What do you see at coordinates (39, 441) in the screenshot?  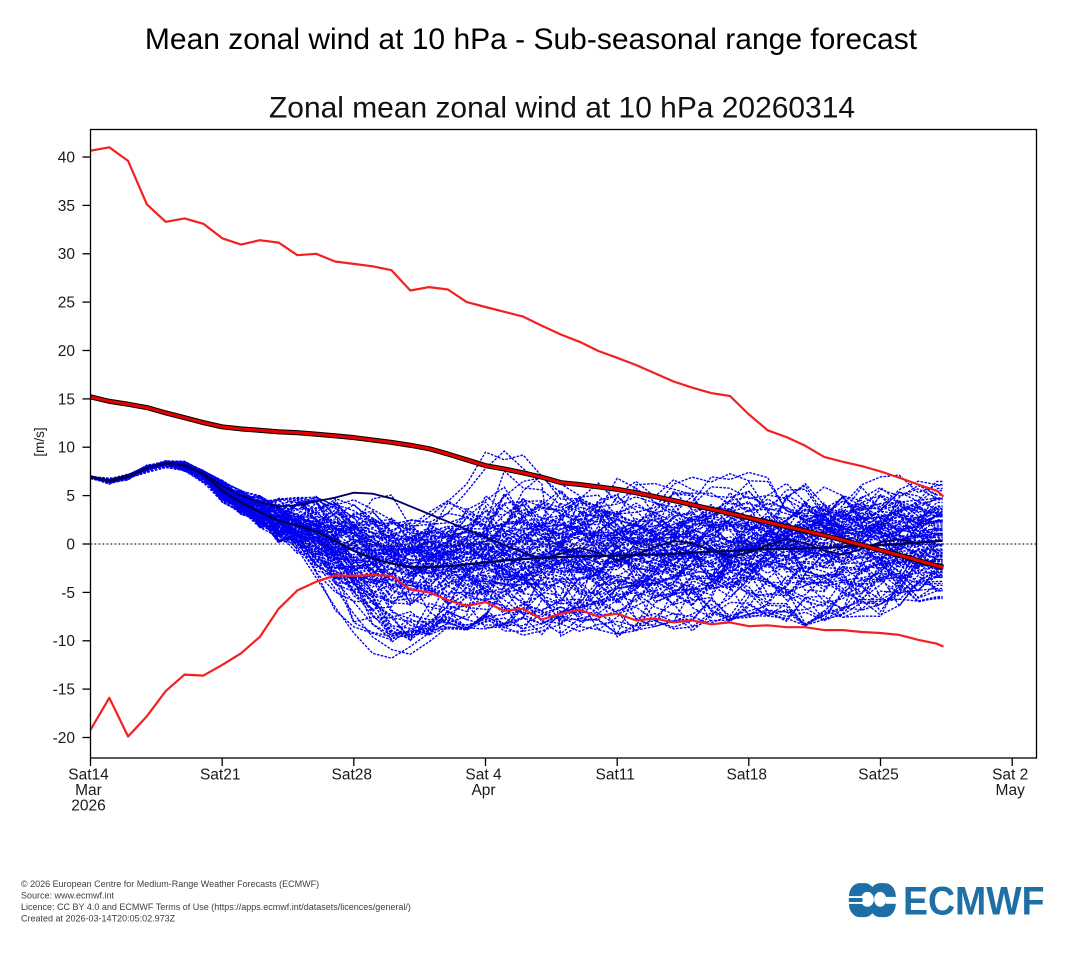 I see `svg-text: [m/s]` at bounding box center [39, 441].